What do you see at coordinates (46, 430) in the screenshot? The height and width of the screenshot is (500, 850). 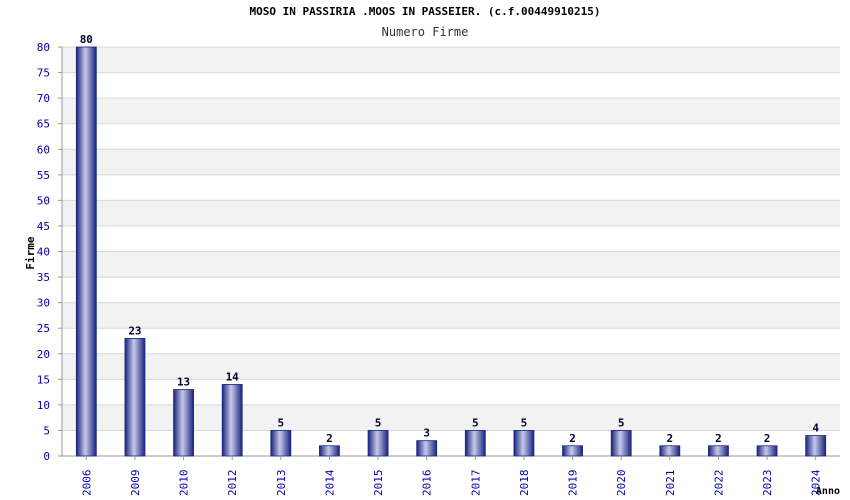 I see `y-tick-label: 5` at bounding box center [46, 430].